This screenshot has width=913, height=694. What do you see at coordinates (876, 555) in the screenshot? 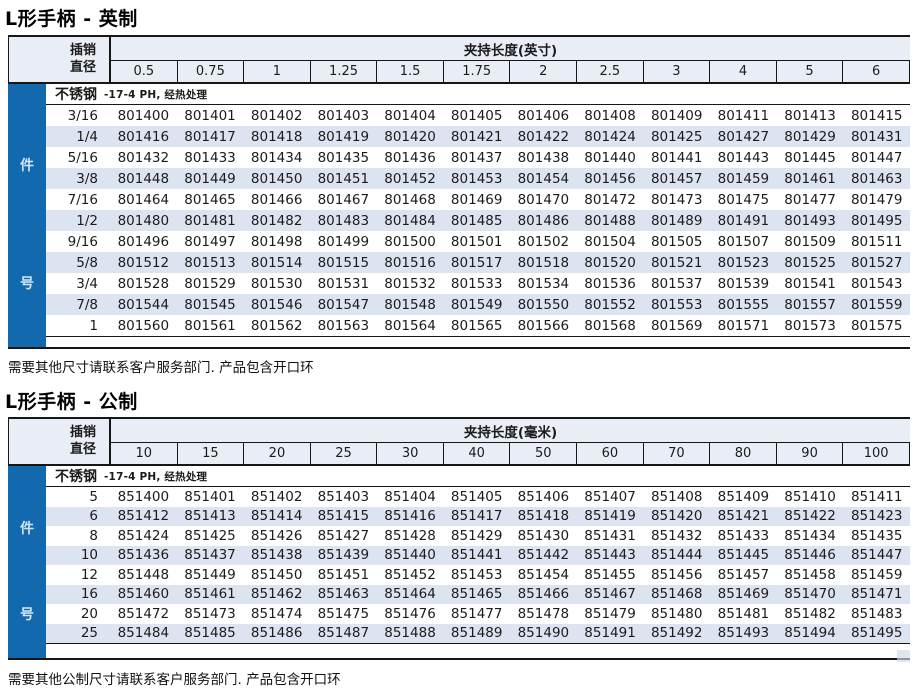
I see `part-number-cell: 851447` at bounding box center [876, 555].